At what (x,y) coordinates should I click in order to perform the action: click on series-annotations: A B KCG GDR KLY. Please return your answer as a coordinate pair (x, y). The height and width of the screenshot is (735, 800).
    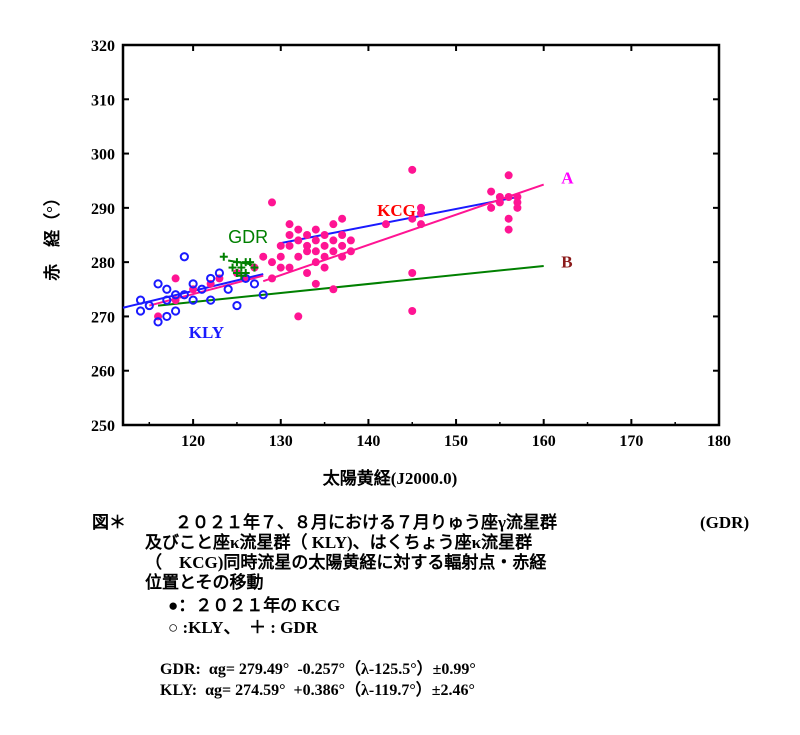
    Looking at the image, I should click on (382, 255).